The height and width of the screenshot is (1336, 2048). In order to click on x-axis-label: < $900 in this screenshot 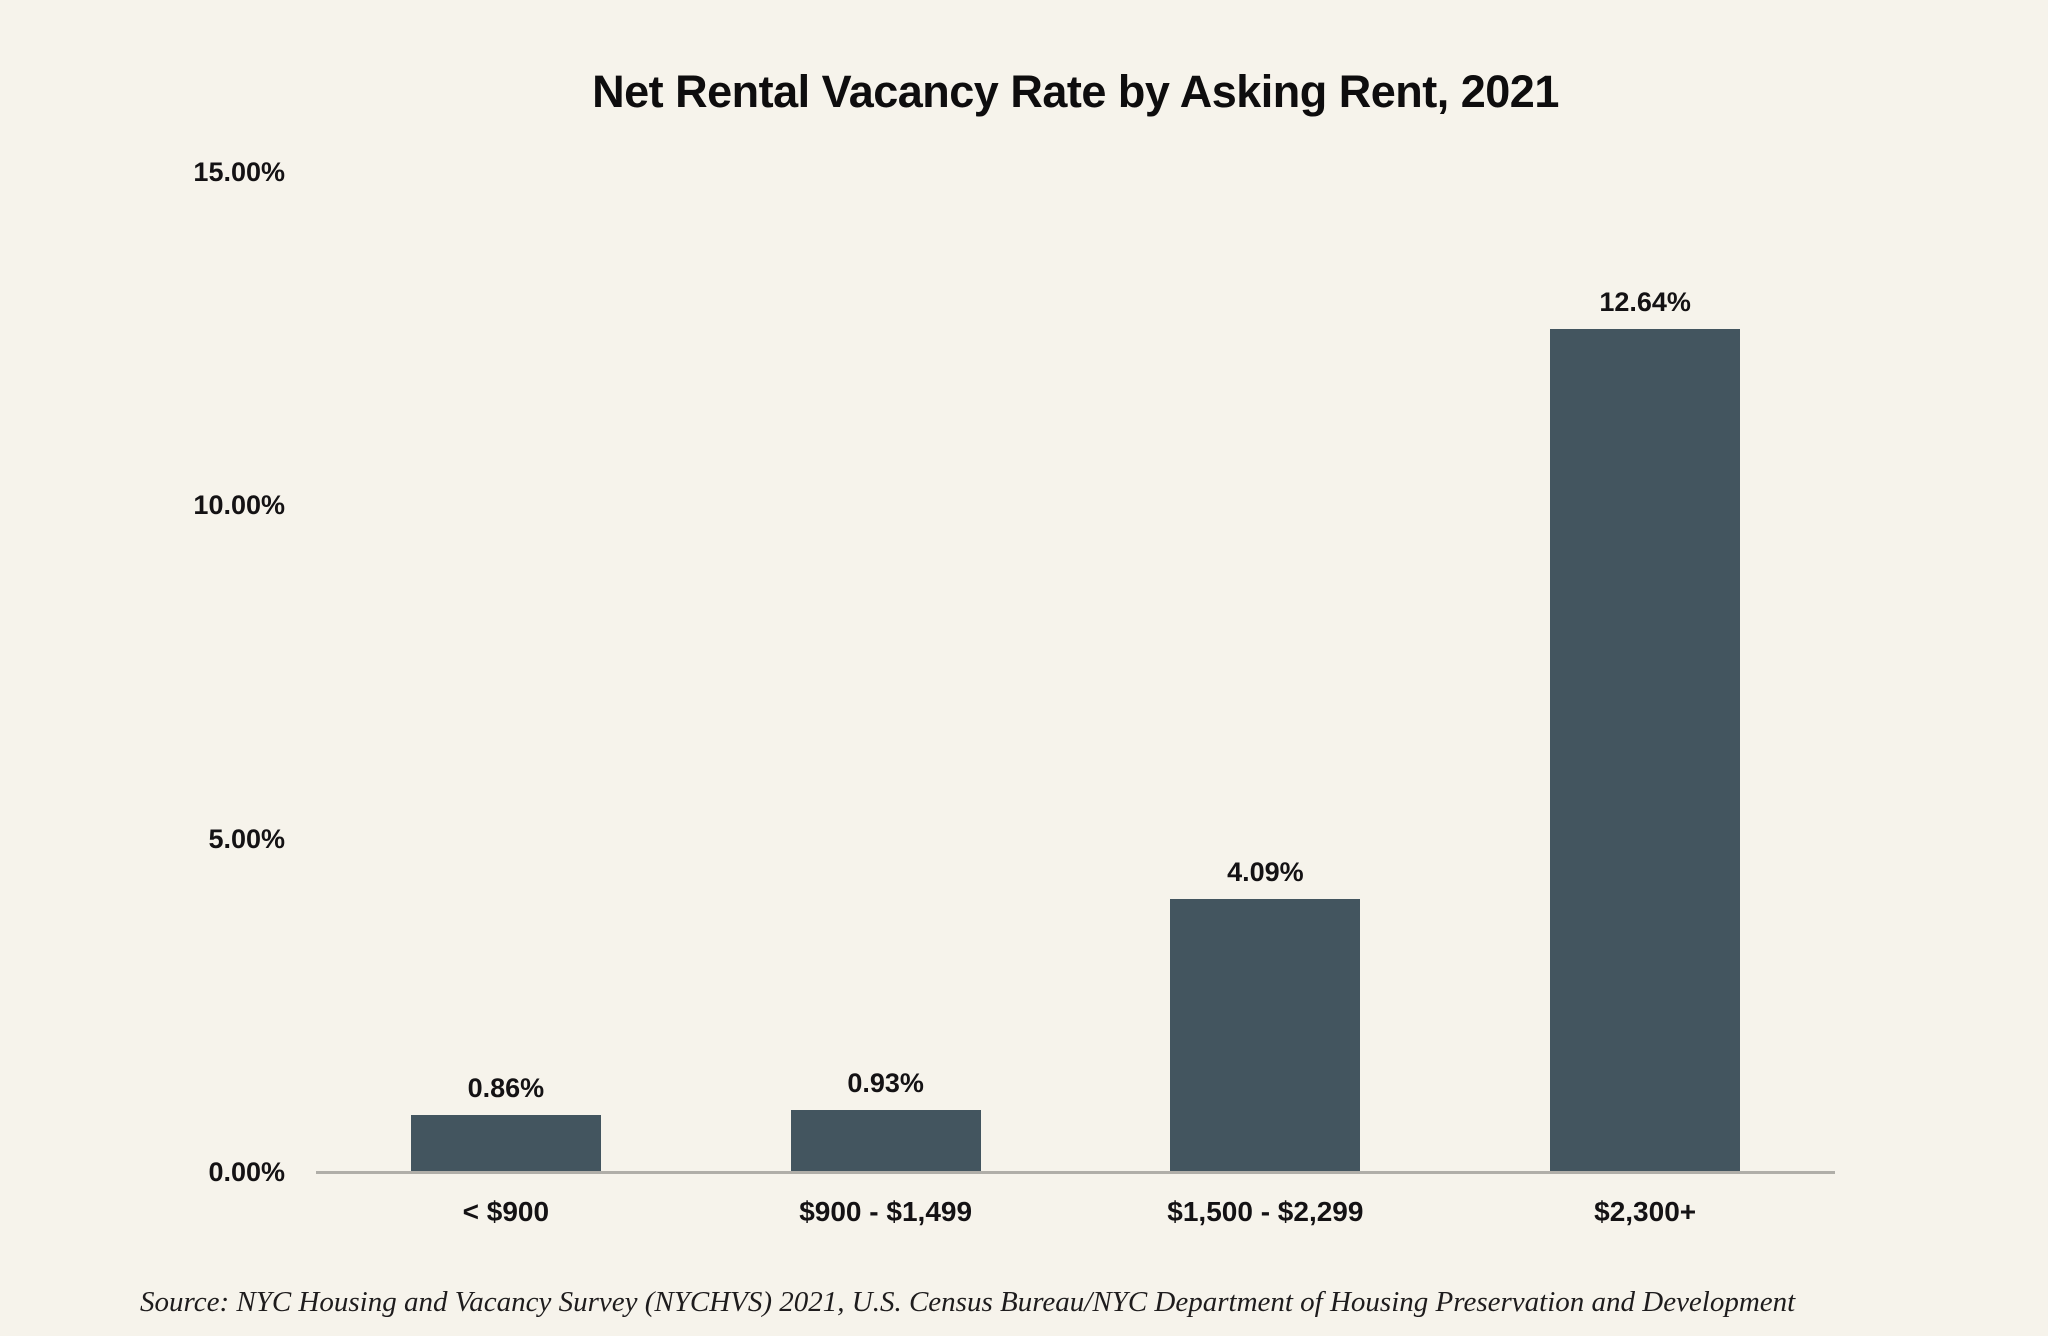, I will do `click(506, 1211)`.